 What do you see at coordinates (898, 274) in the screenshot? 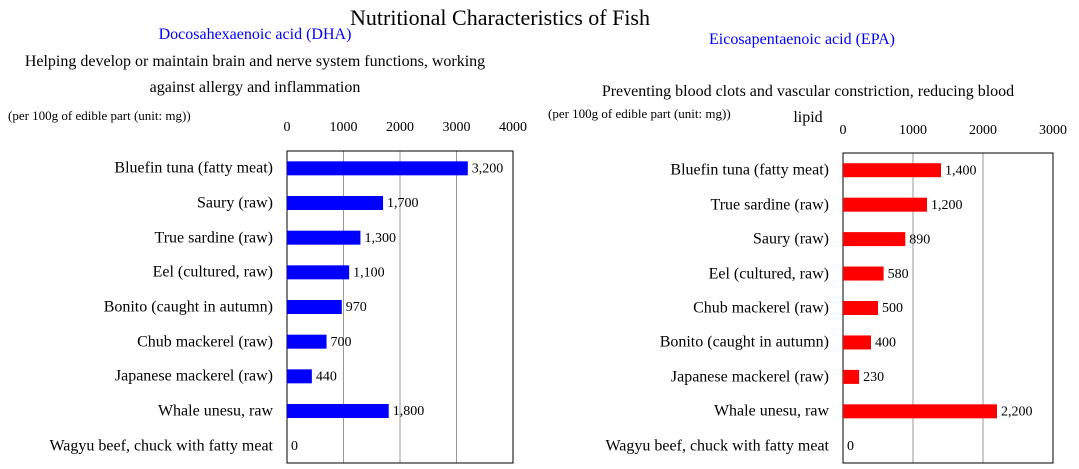
I see `value-label: 580` at bounding box center [898, 274].